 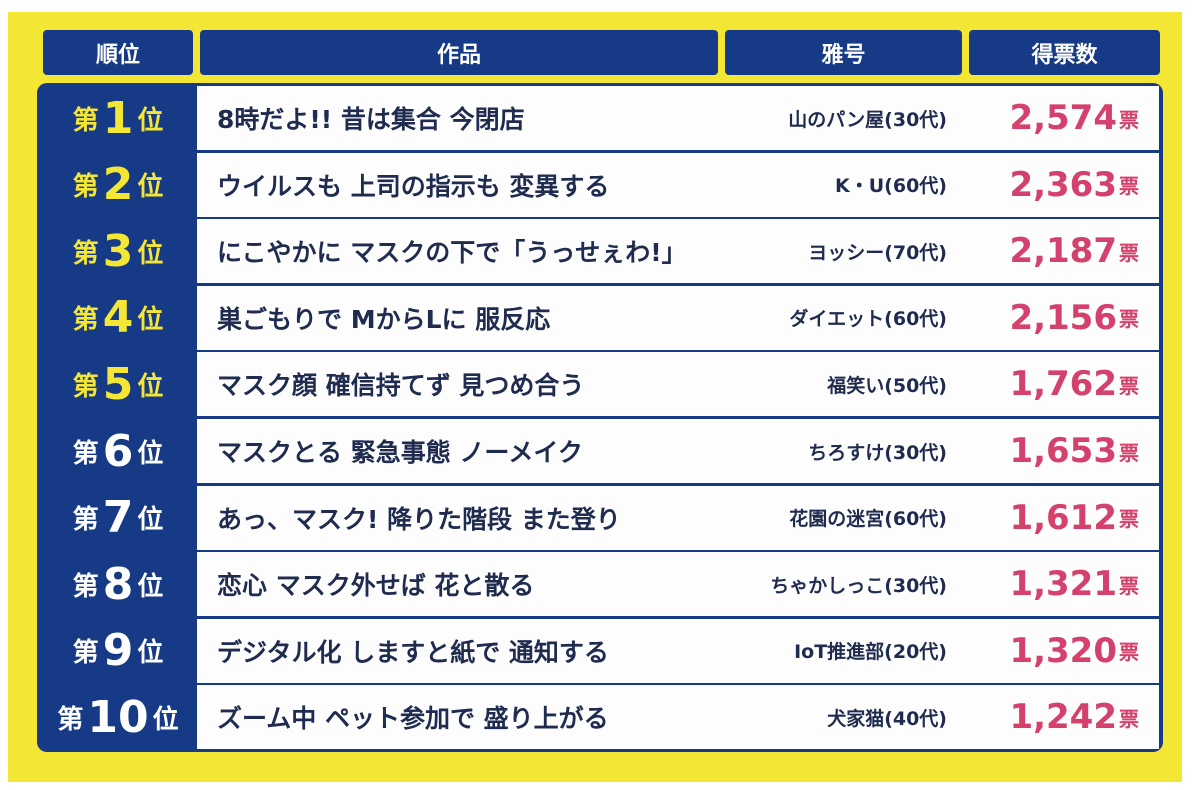 I want to click on vote-count: 1,242 票, so click(x=1074, y=717).